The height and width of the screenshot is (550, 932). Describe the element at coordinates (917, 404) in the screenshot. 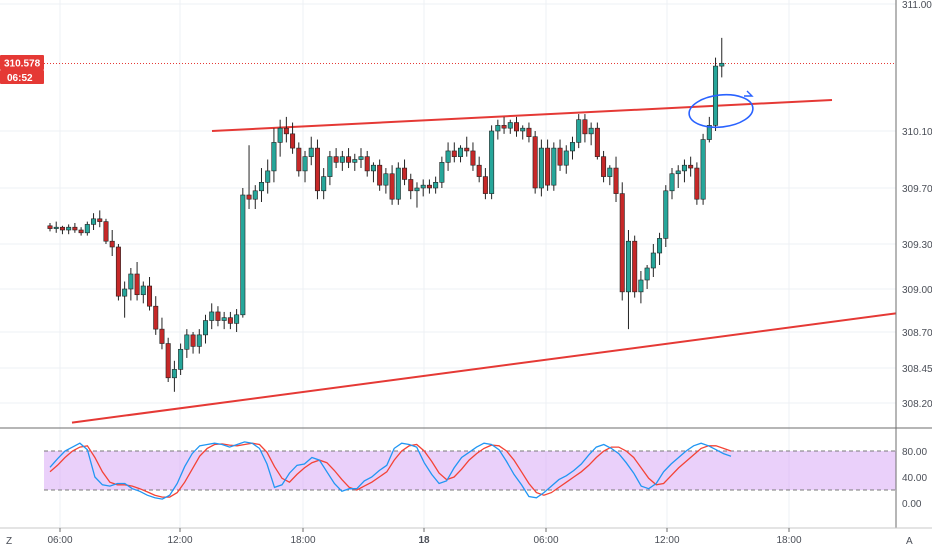

I see `price-tick-label: 308.200` at that location.